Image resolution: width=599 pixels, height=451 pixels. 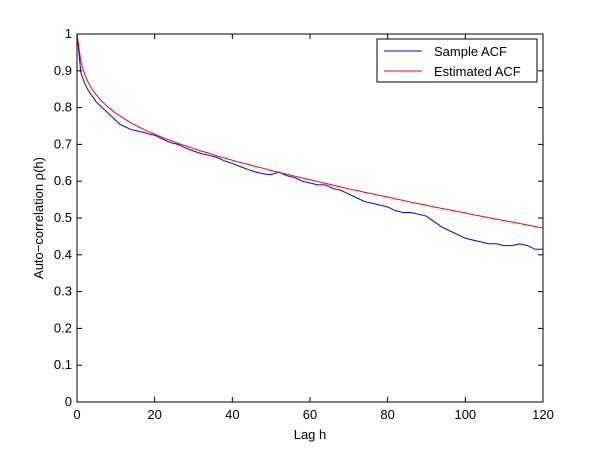 I want to click on legend-box, so click(x=457, y=60).